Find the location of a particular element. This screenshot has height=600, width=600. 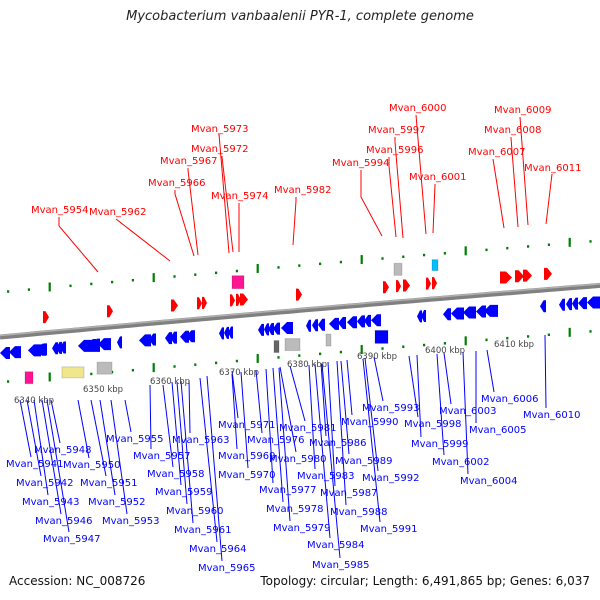

accession-text: Accession: NC_008726 is located at coordinates (77, 581).